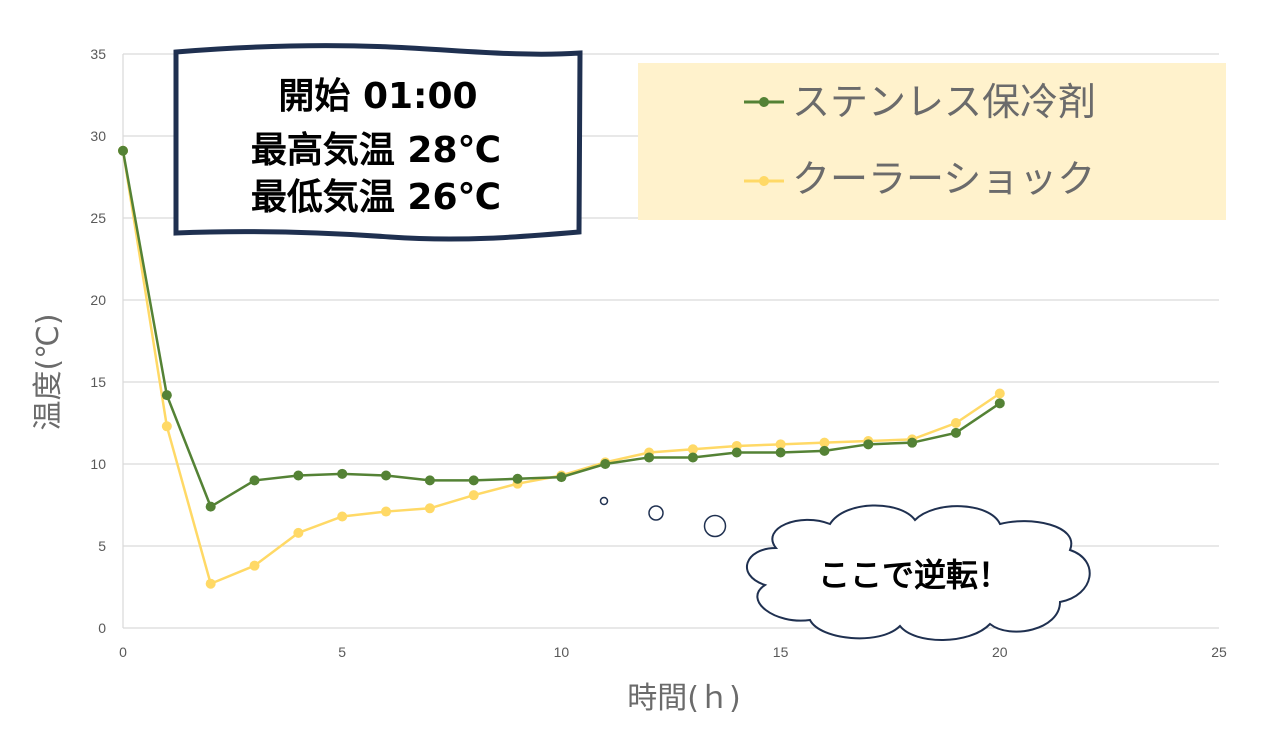 Image resolution: width=1276 pixels, height=747 pixels. Describe the element at coordinates (123, 652) in the screenshot. I see `x-tick-label: 0` at that location.